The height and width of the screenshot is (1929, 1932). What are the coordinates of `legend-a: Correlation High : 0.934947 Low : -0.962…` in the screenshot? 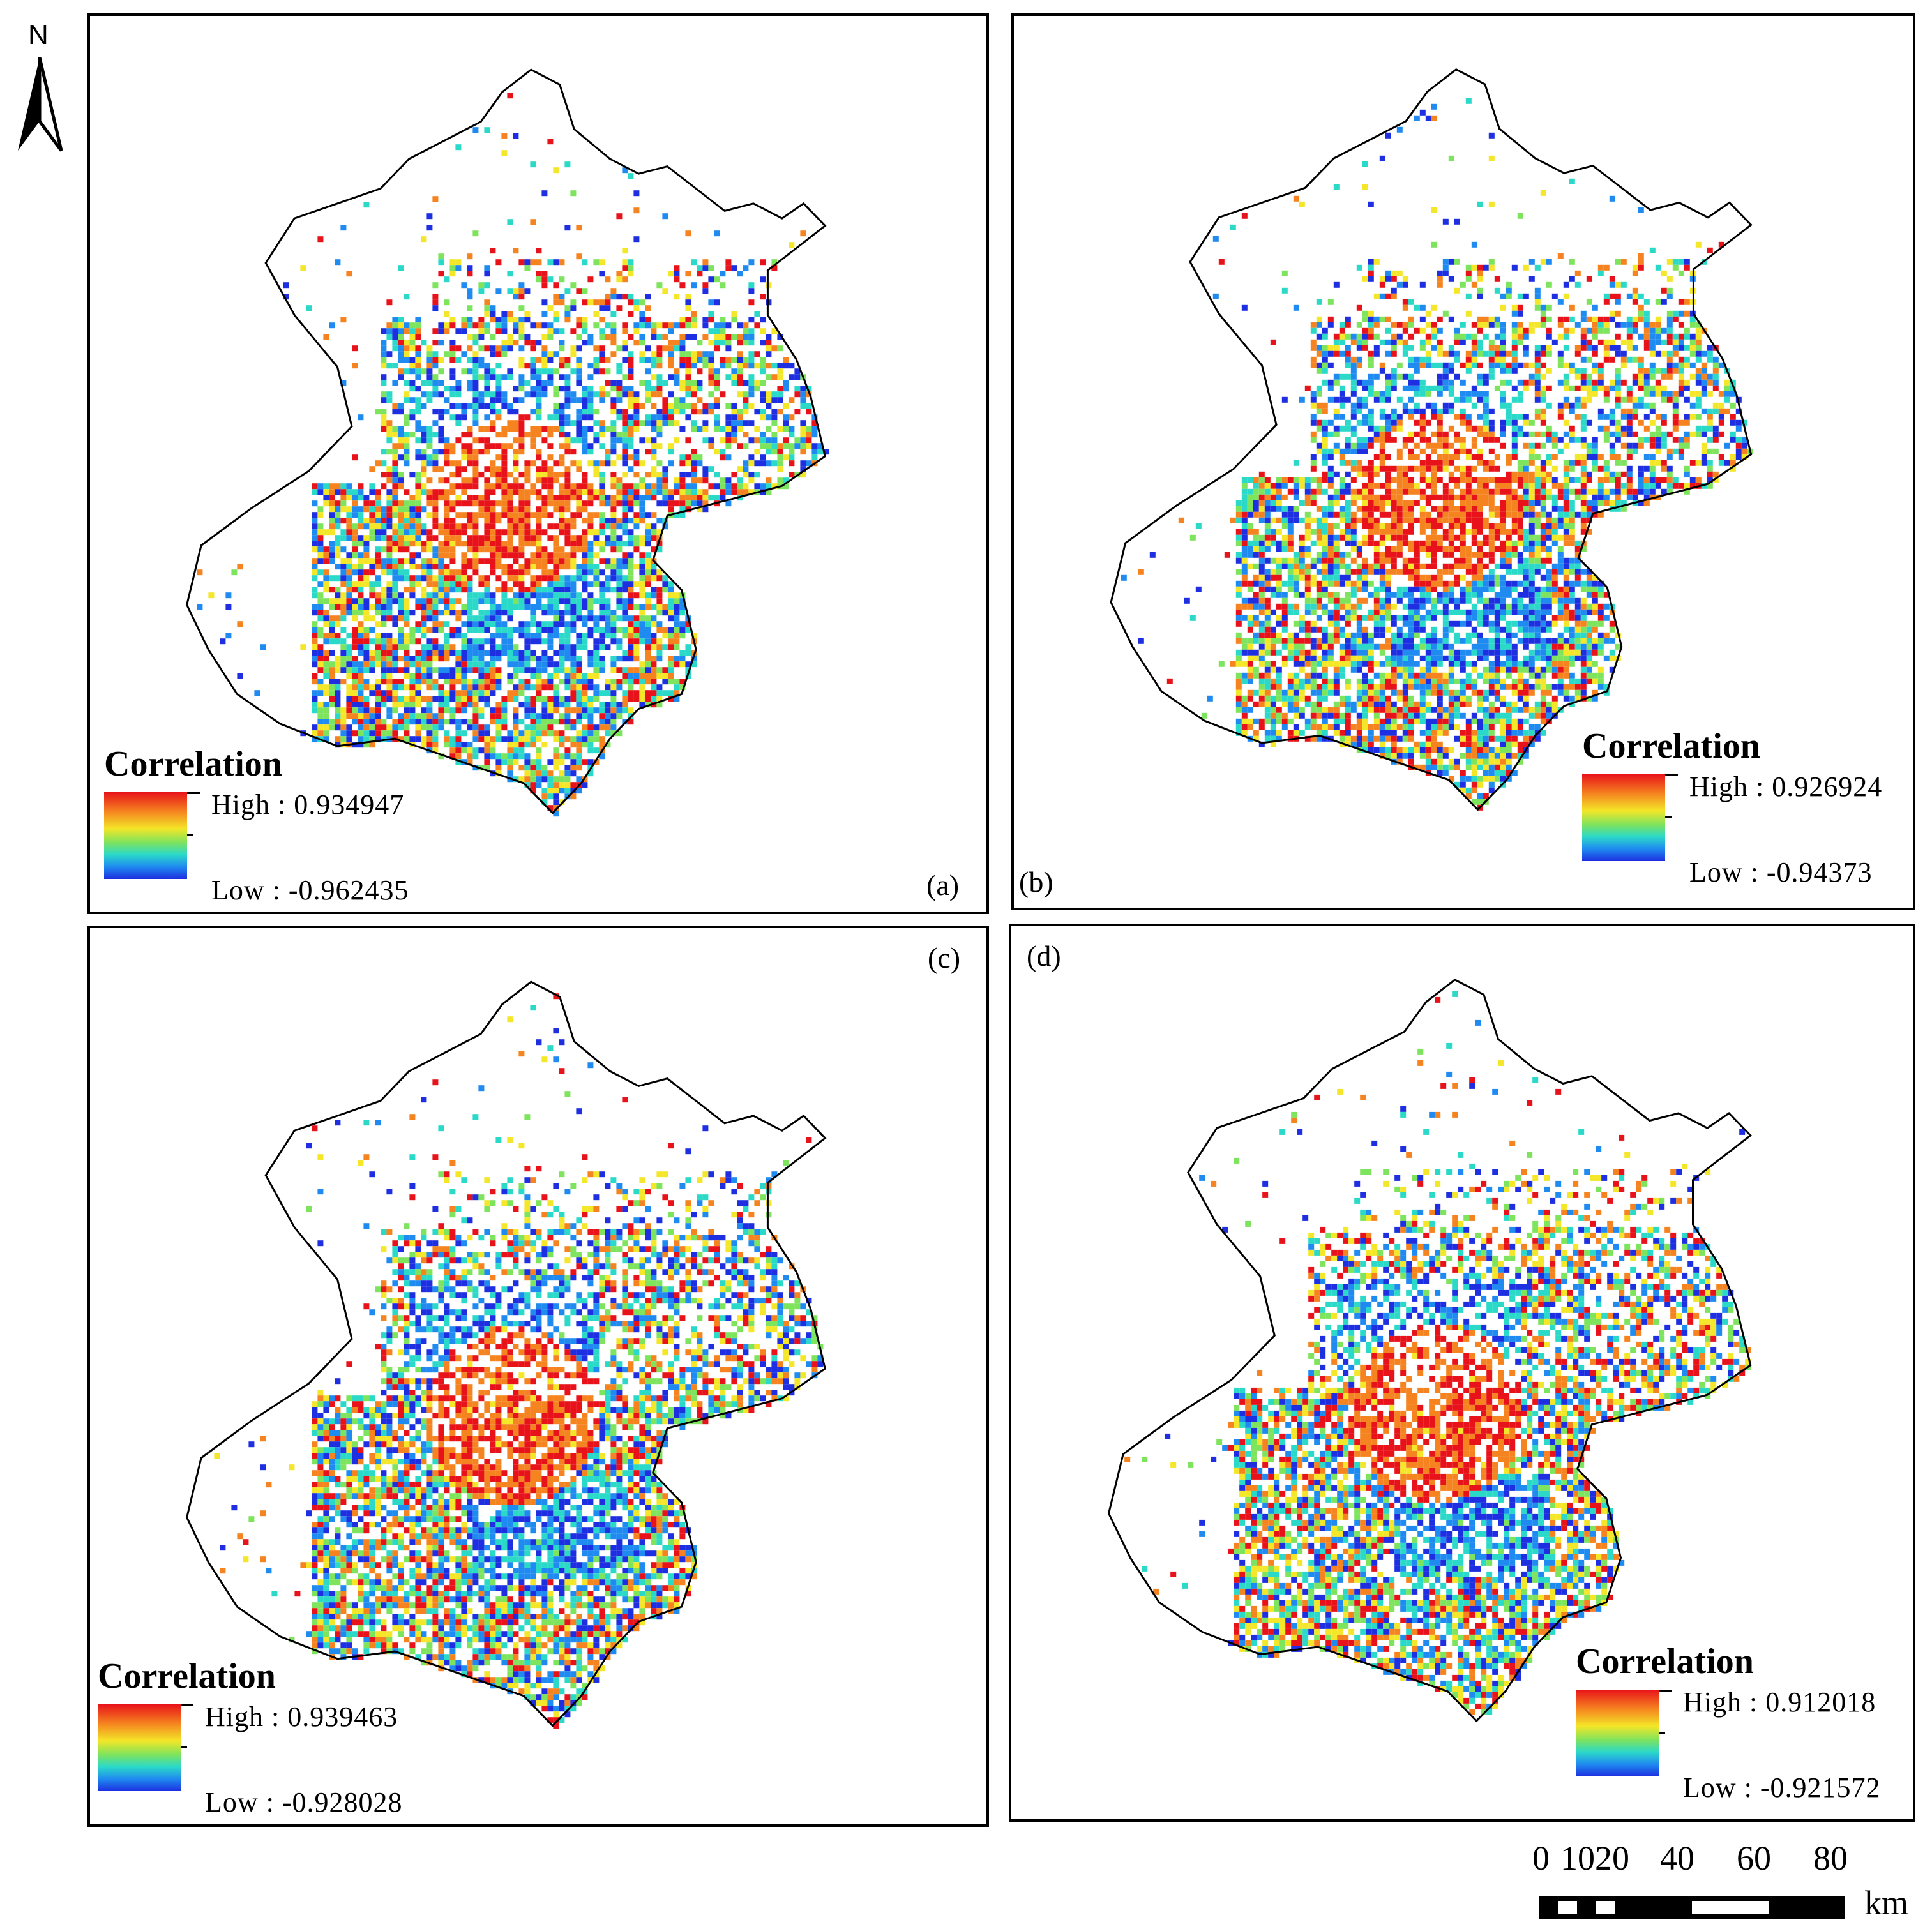 It's located at (302, 827).